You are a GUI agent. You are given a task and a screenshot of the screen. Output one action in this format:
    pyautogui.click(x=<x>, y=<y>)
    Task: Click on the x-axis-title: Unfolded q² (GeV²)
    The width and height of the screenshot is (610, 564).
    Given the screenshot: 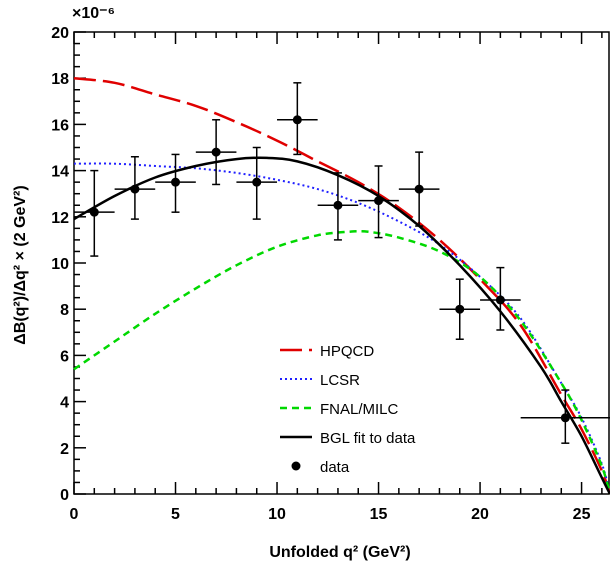 What is the action you would take?
    pyautogui.click(x=339, y=552)
    